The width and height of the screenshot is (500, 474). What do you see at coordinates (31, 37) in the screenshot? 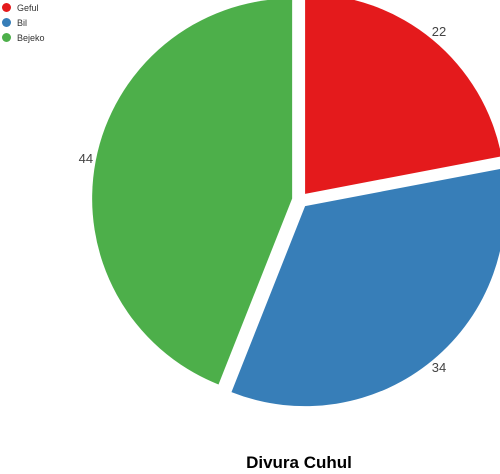
I see `legend-label-bejeko: Bejeko` at bounding box center [31, 37].